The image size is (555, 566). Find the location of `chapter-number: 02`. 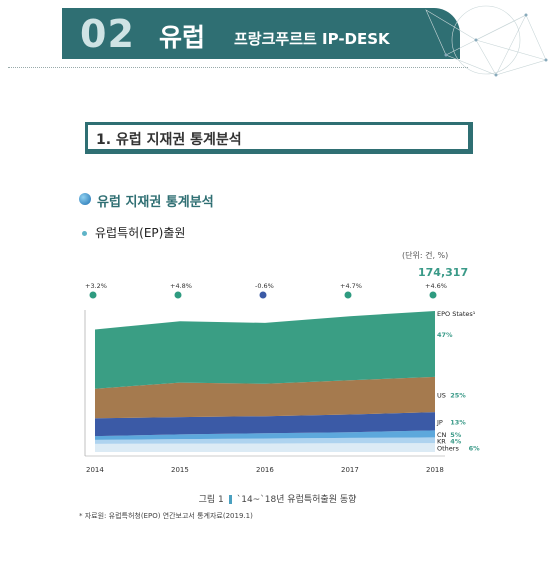

chapter-number: 02 is located at coordinates (107, 34).